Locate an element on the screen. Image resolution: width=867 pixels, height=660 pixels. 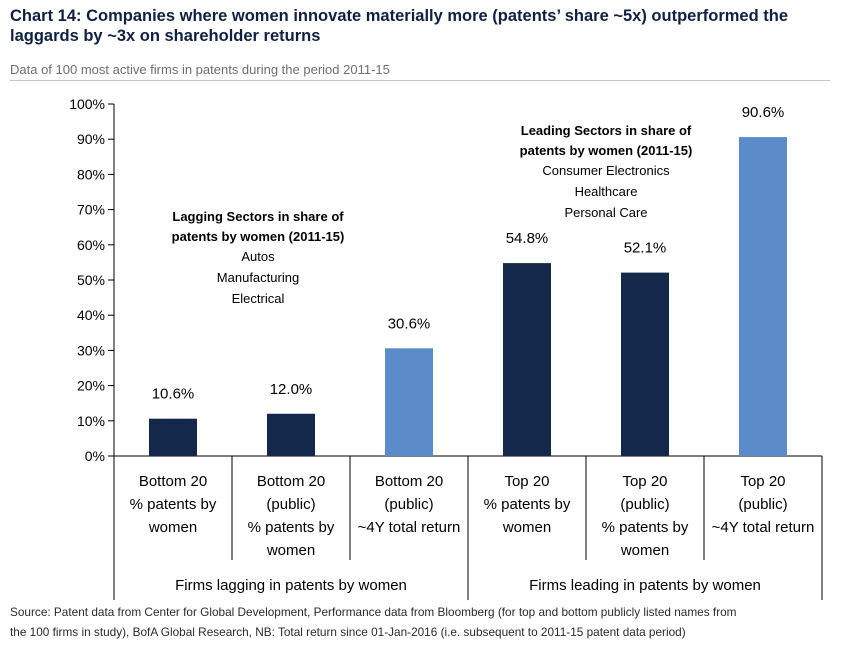
group-label: Firms lagging in patents by women is located at coordinates (291, 585).